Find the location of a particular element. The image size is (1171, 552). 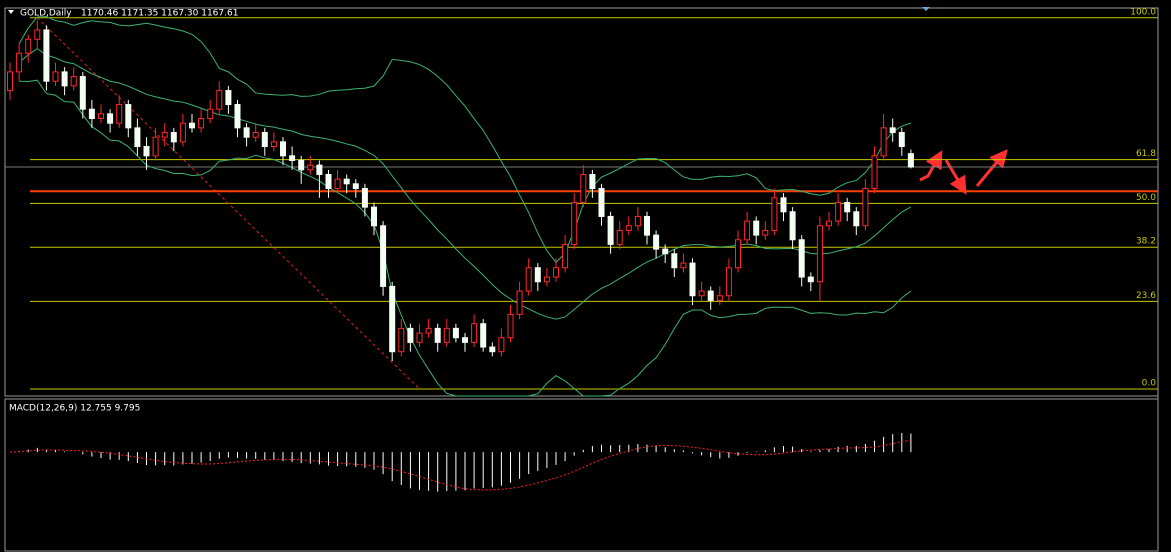

menu-icon is located at coordinates (11, 12).